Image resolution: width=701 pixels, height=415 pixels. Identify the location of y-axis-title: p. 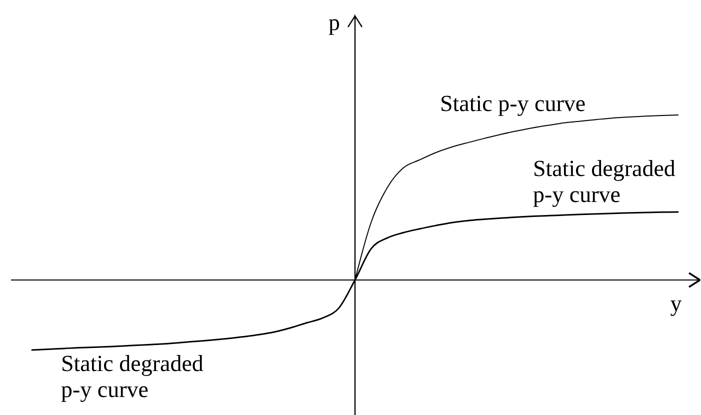
(334, 22).